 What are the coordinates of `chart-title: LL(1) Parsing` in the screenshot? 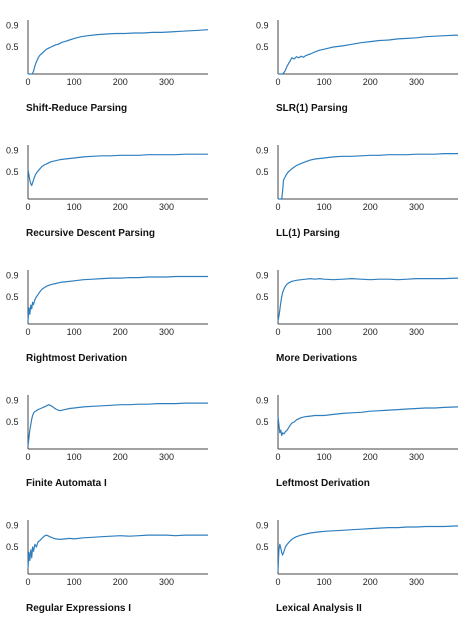 It's located at (308, 233).